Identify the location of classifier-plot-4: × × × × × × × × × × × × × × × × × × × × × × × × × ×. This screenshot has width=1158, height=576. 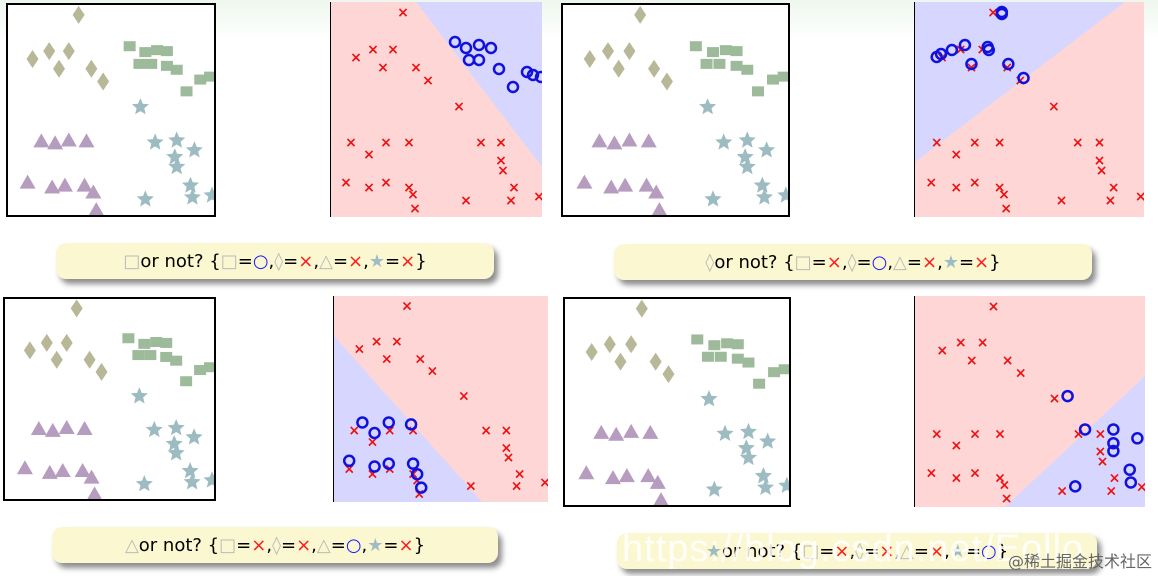
(1029, 401).